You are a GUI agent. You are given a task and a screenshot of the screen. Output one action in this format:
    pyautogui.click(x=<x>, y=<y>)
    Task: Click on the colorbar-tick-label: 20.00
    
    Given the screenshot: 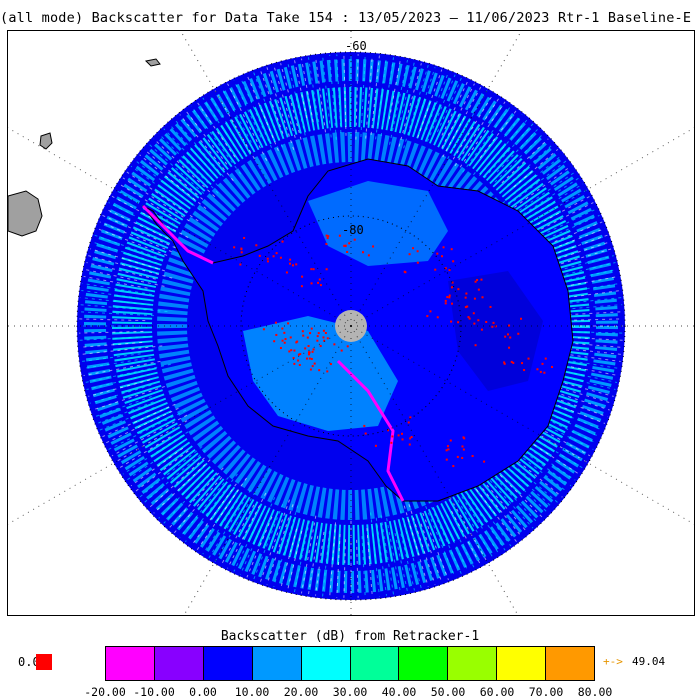 What is the action you would take?
    pyautogui.click(x=301, y=692)
    